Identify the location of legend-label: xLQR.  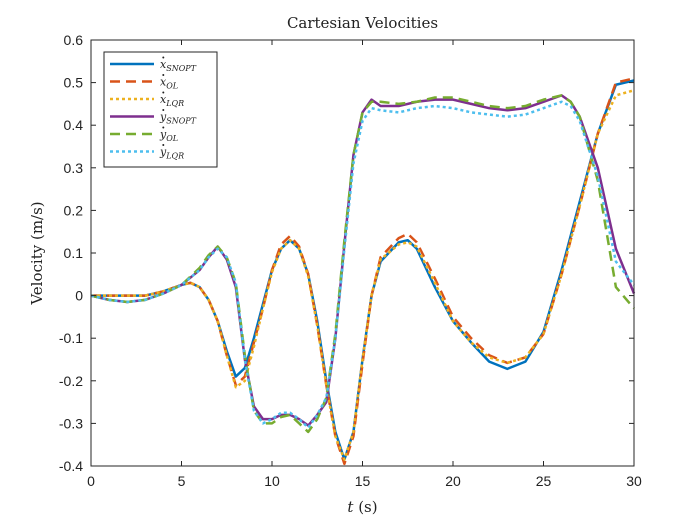
(172, 100).